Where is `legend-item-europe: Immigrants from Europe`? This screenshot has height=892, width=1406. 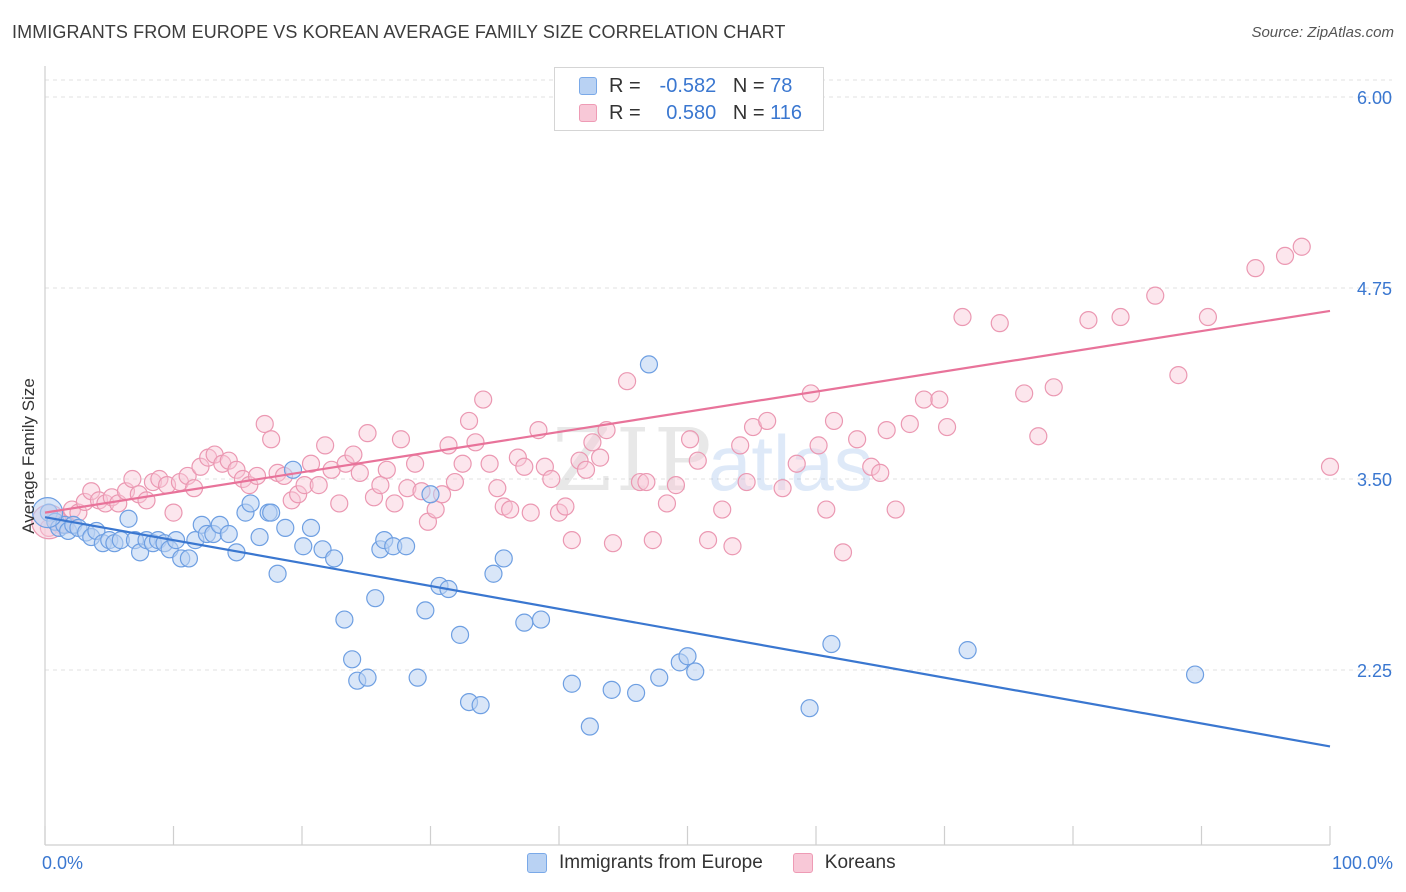
legend-item-europe: Immigrants from Europe is located at coordinates (645, 863).